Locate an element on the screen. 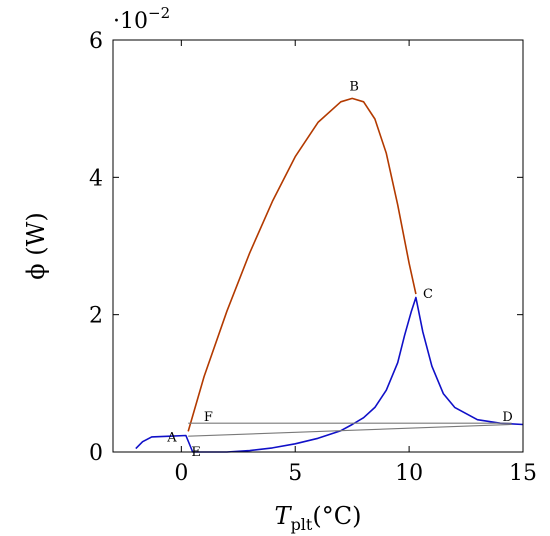 The height and width of the screenshot is (536, 550). y-tick-label: 4 is located at coordinates (96, 178).